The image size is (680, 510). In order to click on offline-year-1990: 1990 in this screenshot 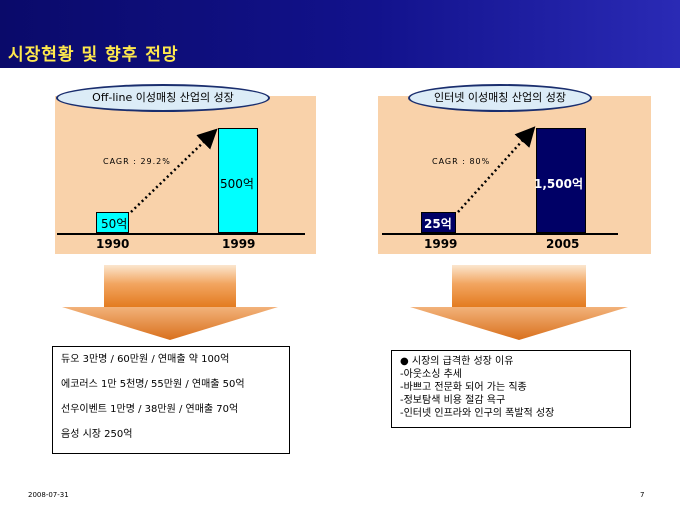, I will do `click(113, 244)`.